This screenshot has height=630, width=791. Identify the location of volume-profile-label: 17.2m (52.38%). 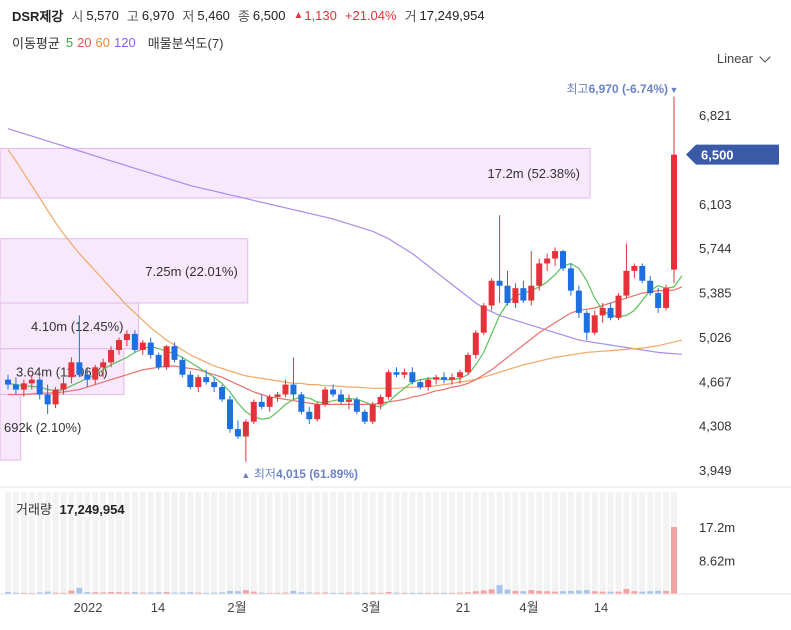
(534, 173).